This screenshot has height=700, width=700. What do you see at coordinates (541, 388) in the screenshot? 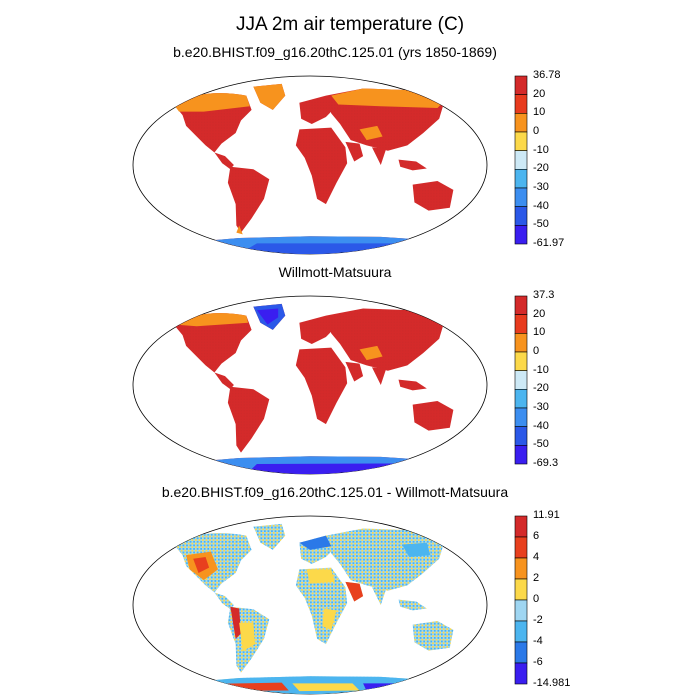
I see `colorbar-obs-tick-label: -20` at bounding box center [541, 388].